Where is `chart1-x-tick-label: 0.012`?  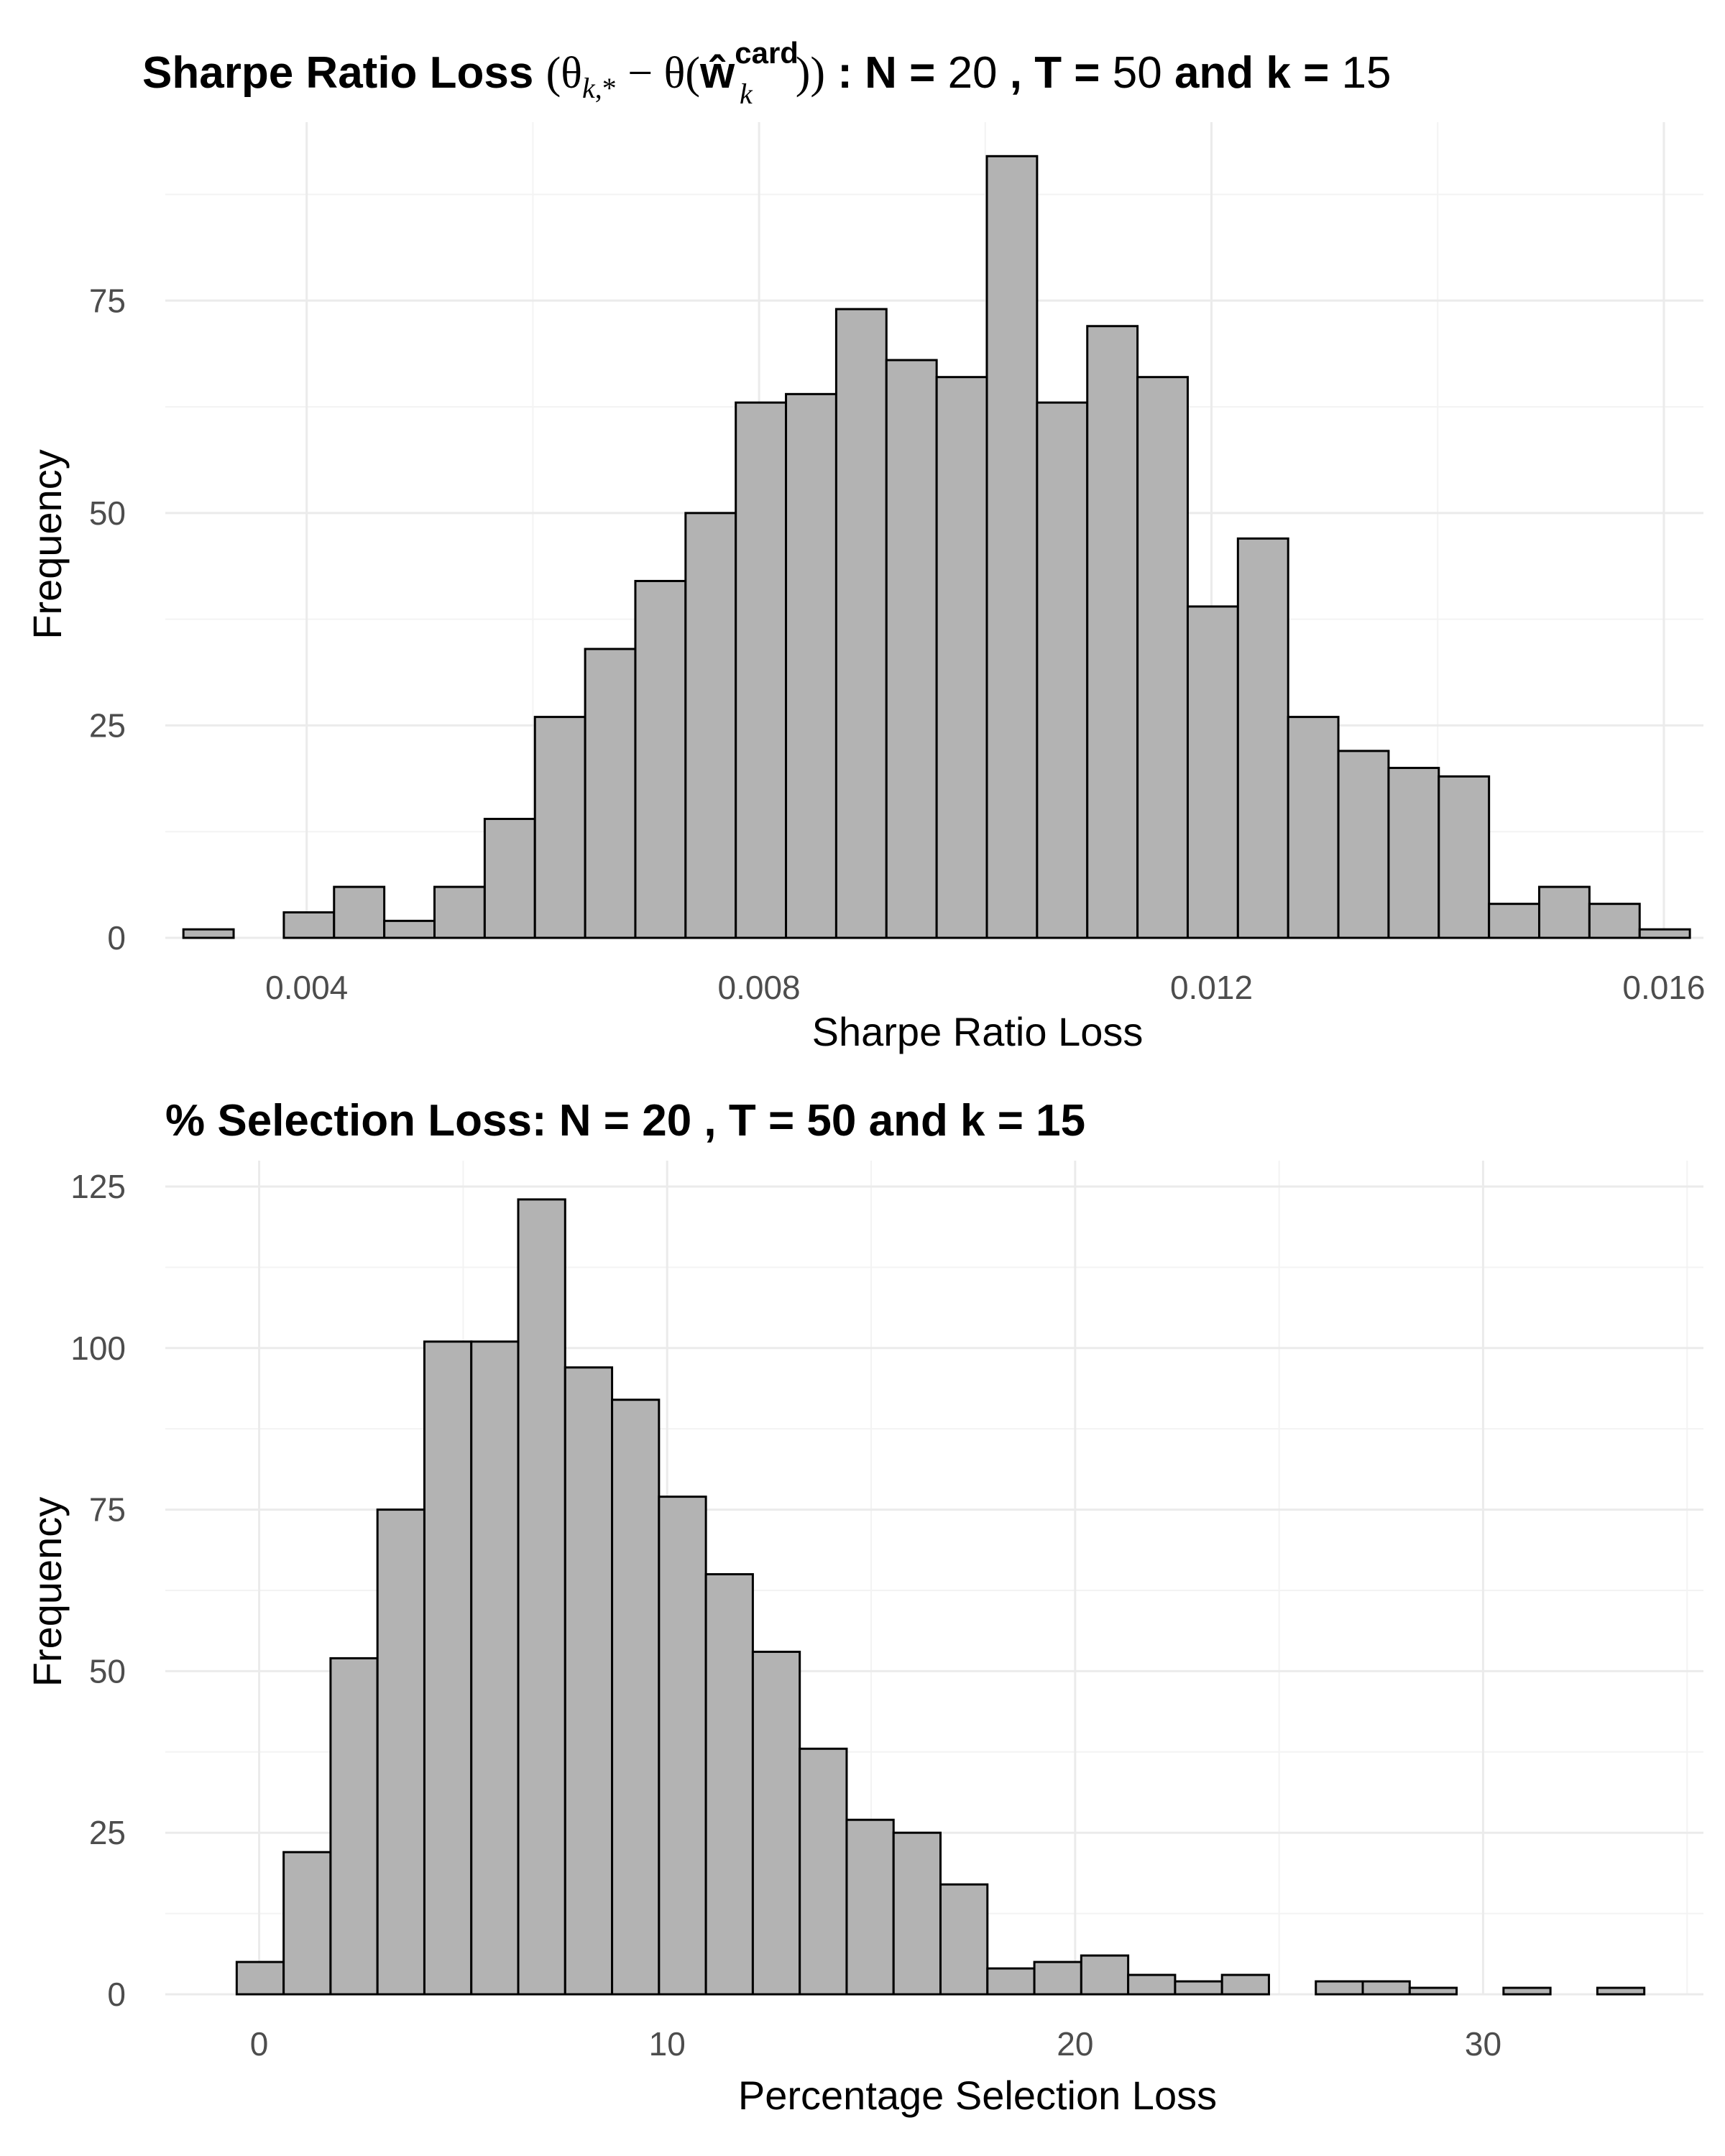
chart1-x-tick-label: 0.012 is located at coordinates (1211, 987).